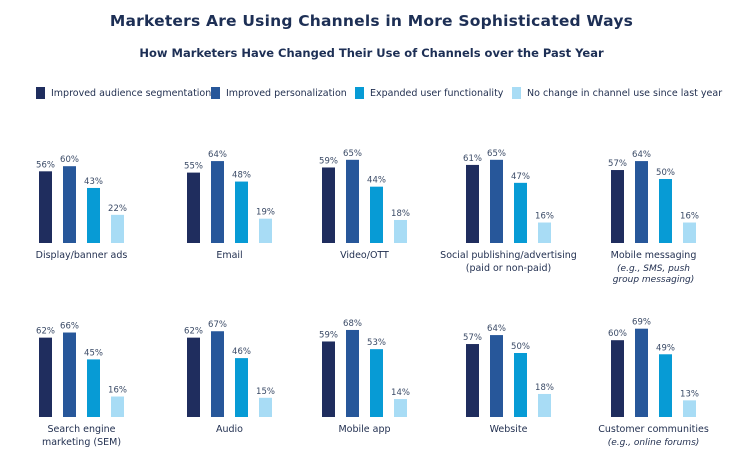 This screenshot has width=743, height=459. What do you see at coordinates (665, 173) in the screenshot?
I see `bar-value-label-g4-s2: 50%` at bounding box center [665, 173].